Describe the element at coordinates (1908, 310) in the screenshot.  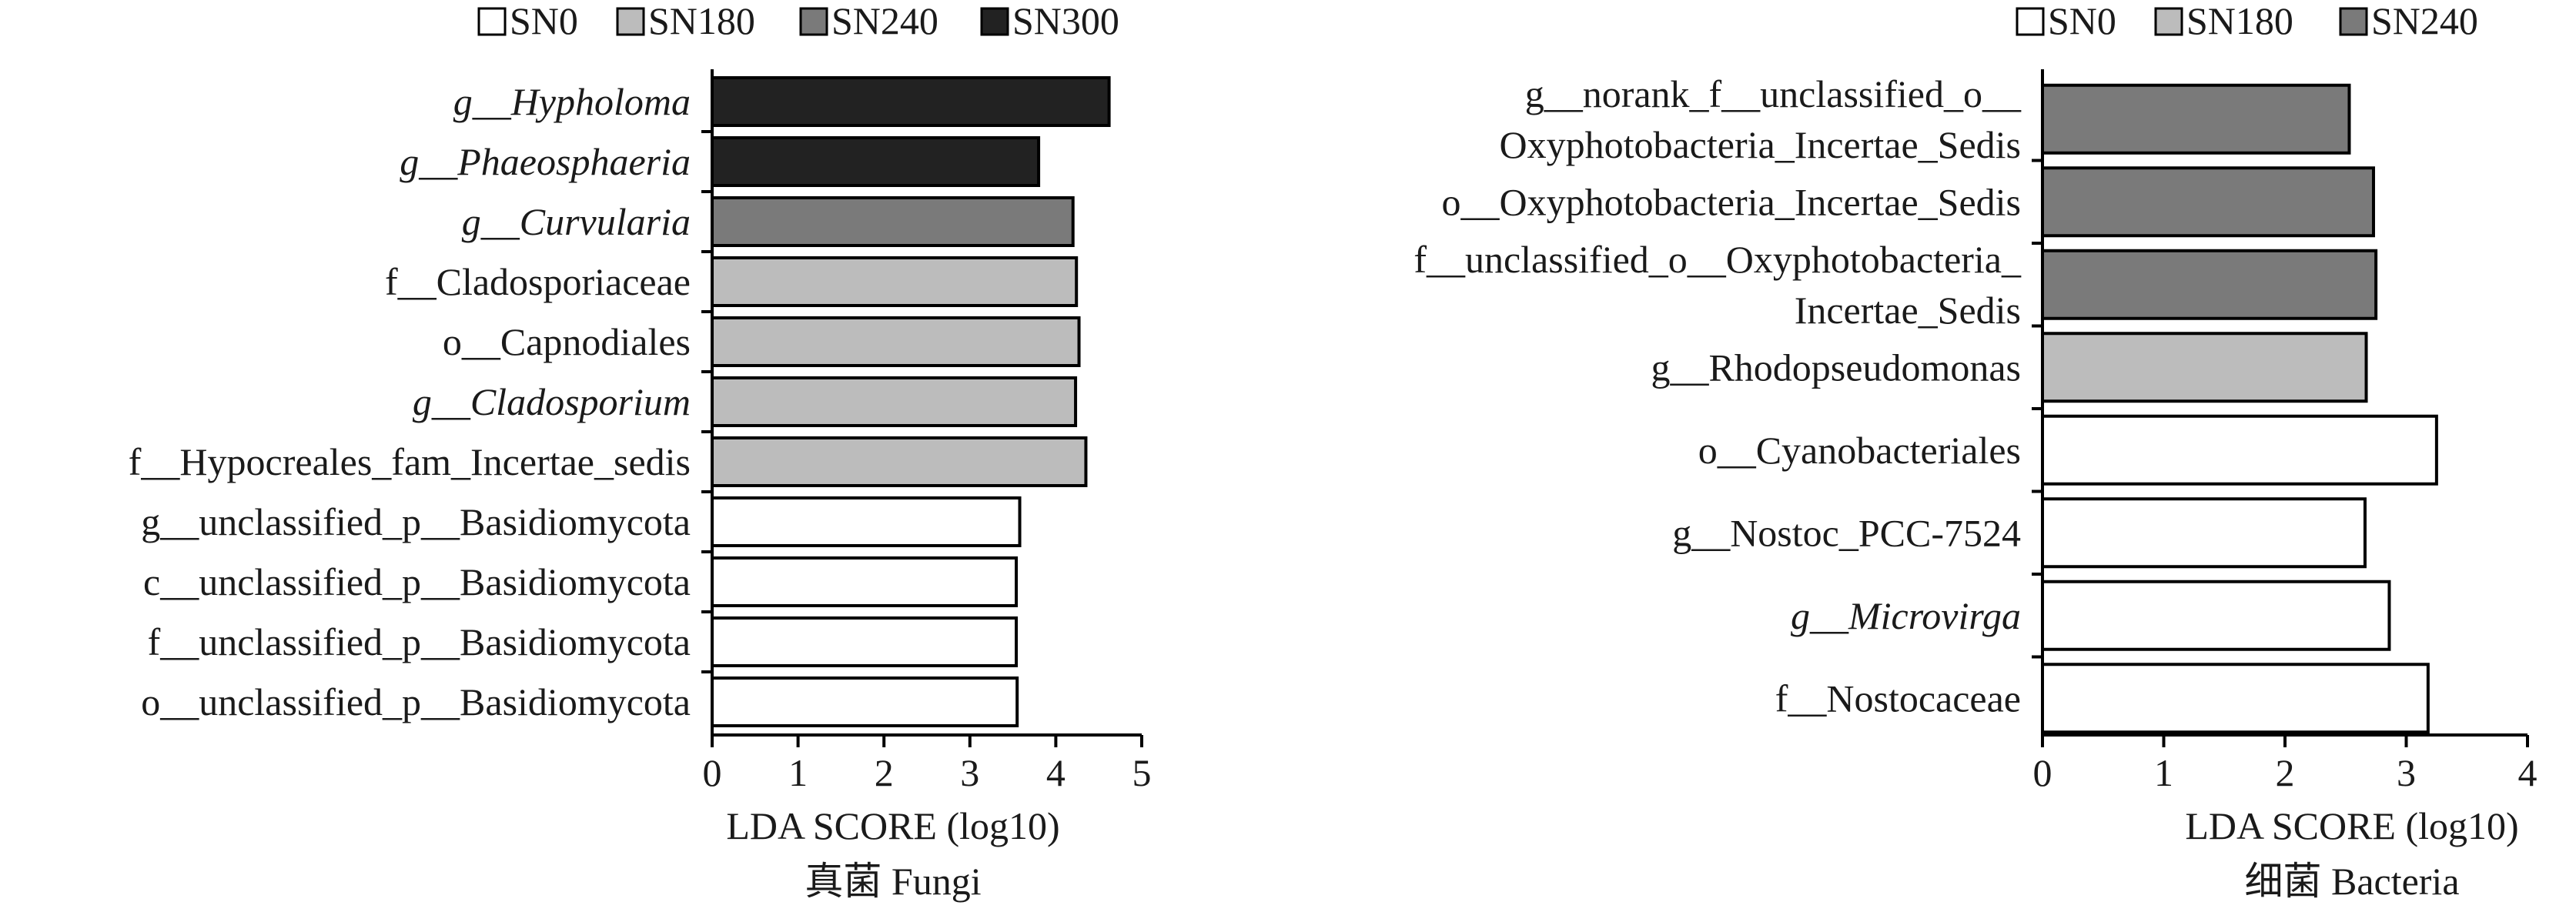
I see `category-label-3-line-2: Incertae_Sedis` at that location.